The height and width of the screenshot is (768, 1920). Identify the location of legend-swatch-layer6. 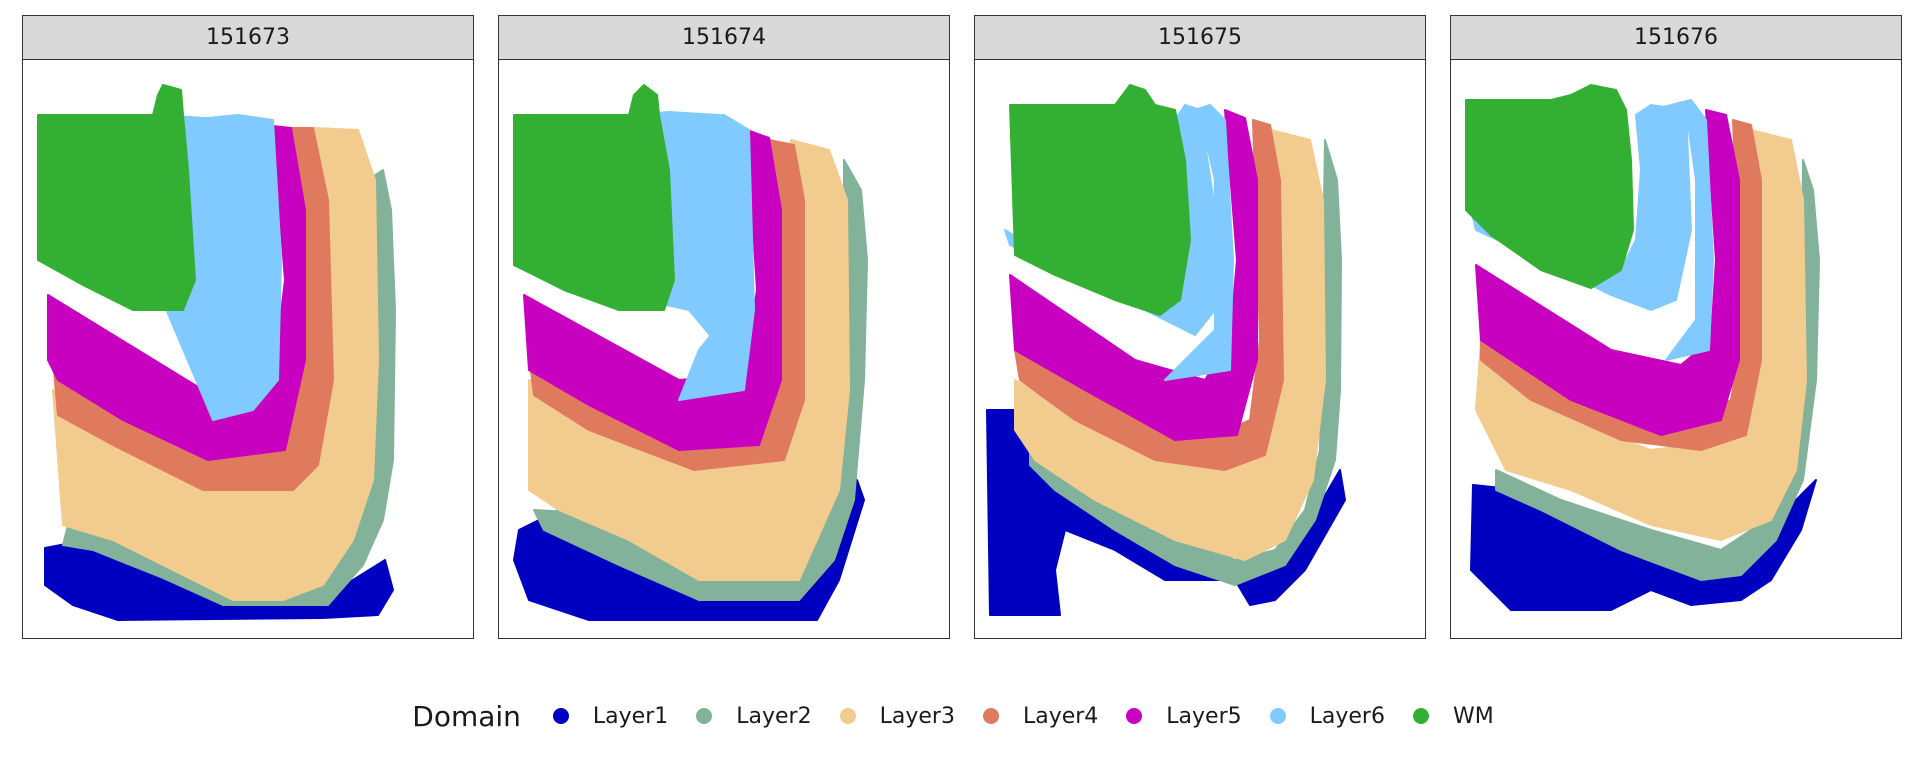
(1277, 716).